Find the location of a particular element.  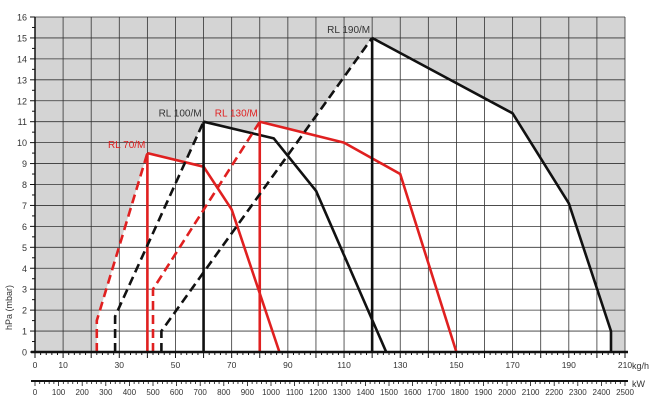

y-tick-label: 10 is located at coordinates (22, 143).